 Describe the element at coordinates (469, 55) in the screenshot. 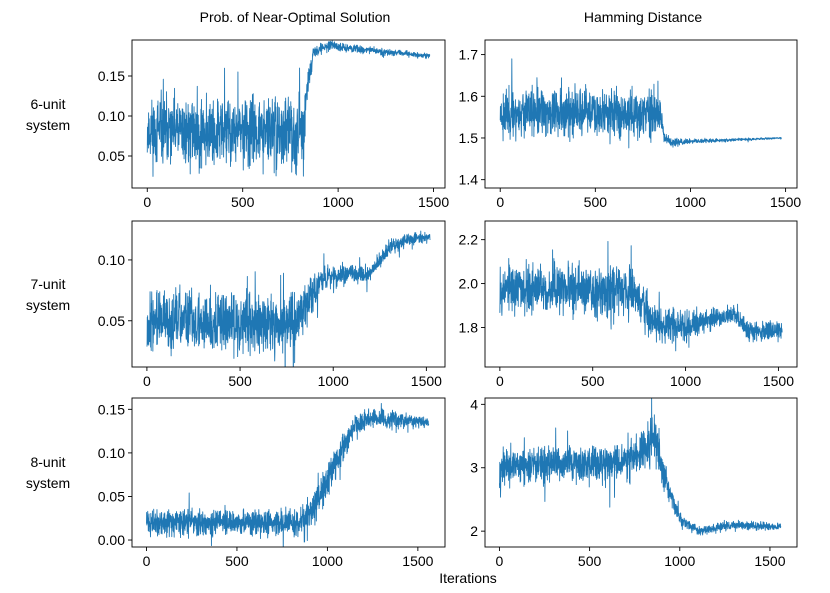

I see `y-tick-label-ham-6: 1.7` at that location.